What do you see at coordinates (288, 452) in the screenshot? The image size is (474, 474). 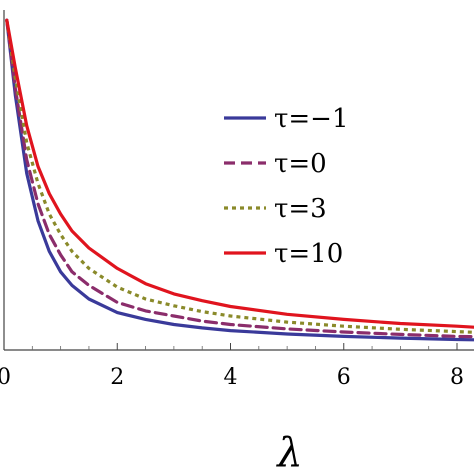 I see `x-axis-title: λ` at bounding box center [288, 452].